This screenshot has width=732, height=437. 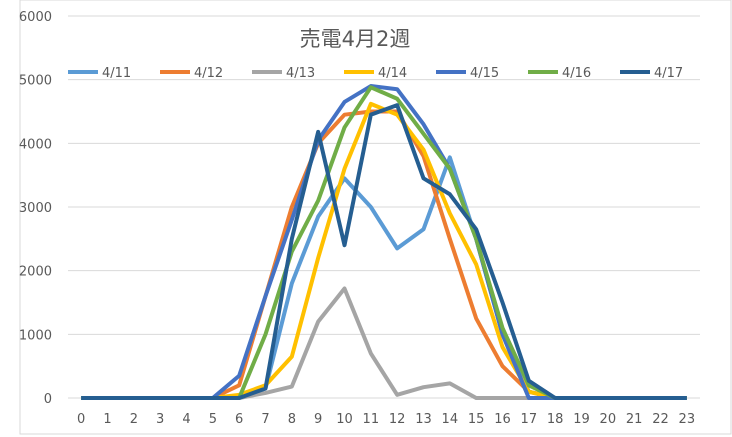 What do you see at coordinates (581, 419) in the screenshot?
I see `x-tick-label: 19` at bounding box center [581, 419].